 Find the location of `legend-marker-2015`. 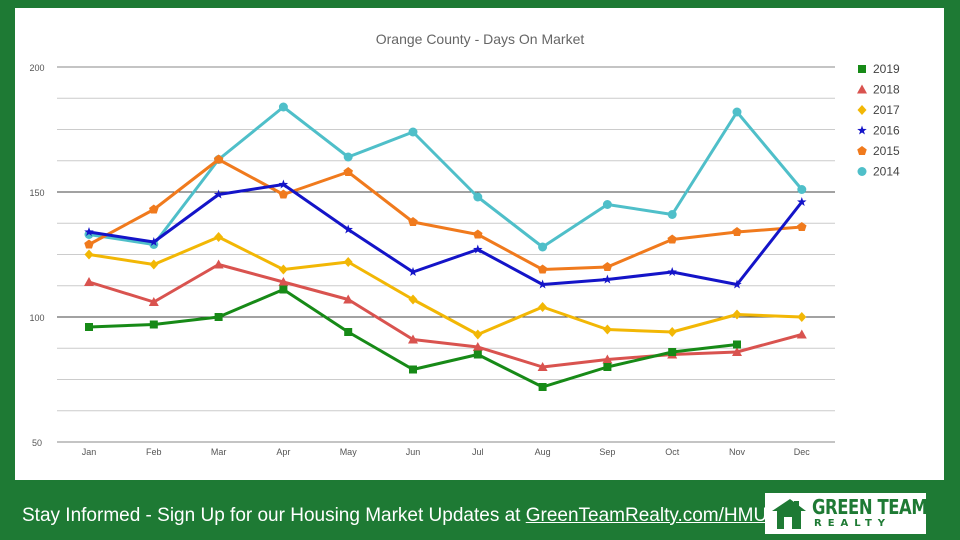

legend-marker-2015 is located at coordinates (862, 151).